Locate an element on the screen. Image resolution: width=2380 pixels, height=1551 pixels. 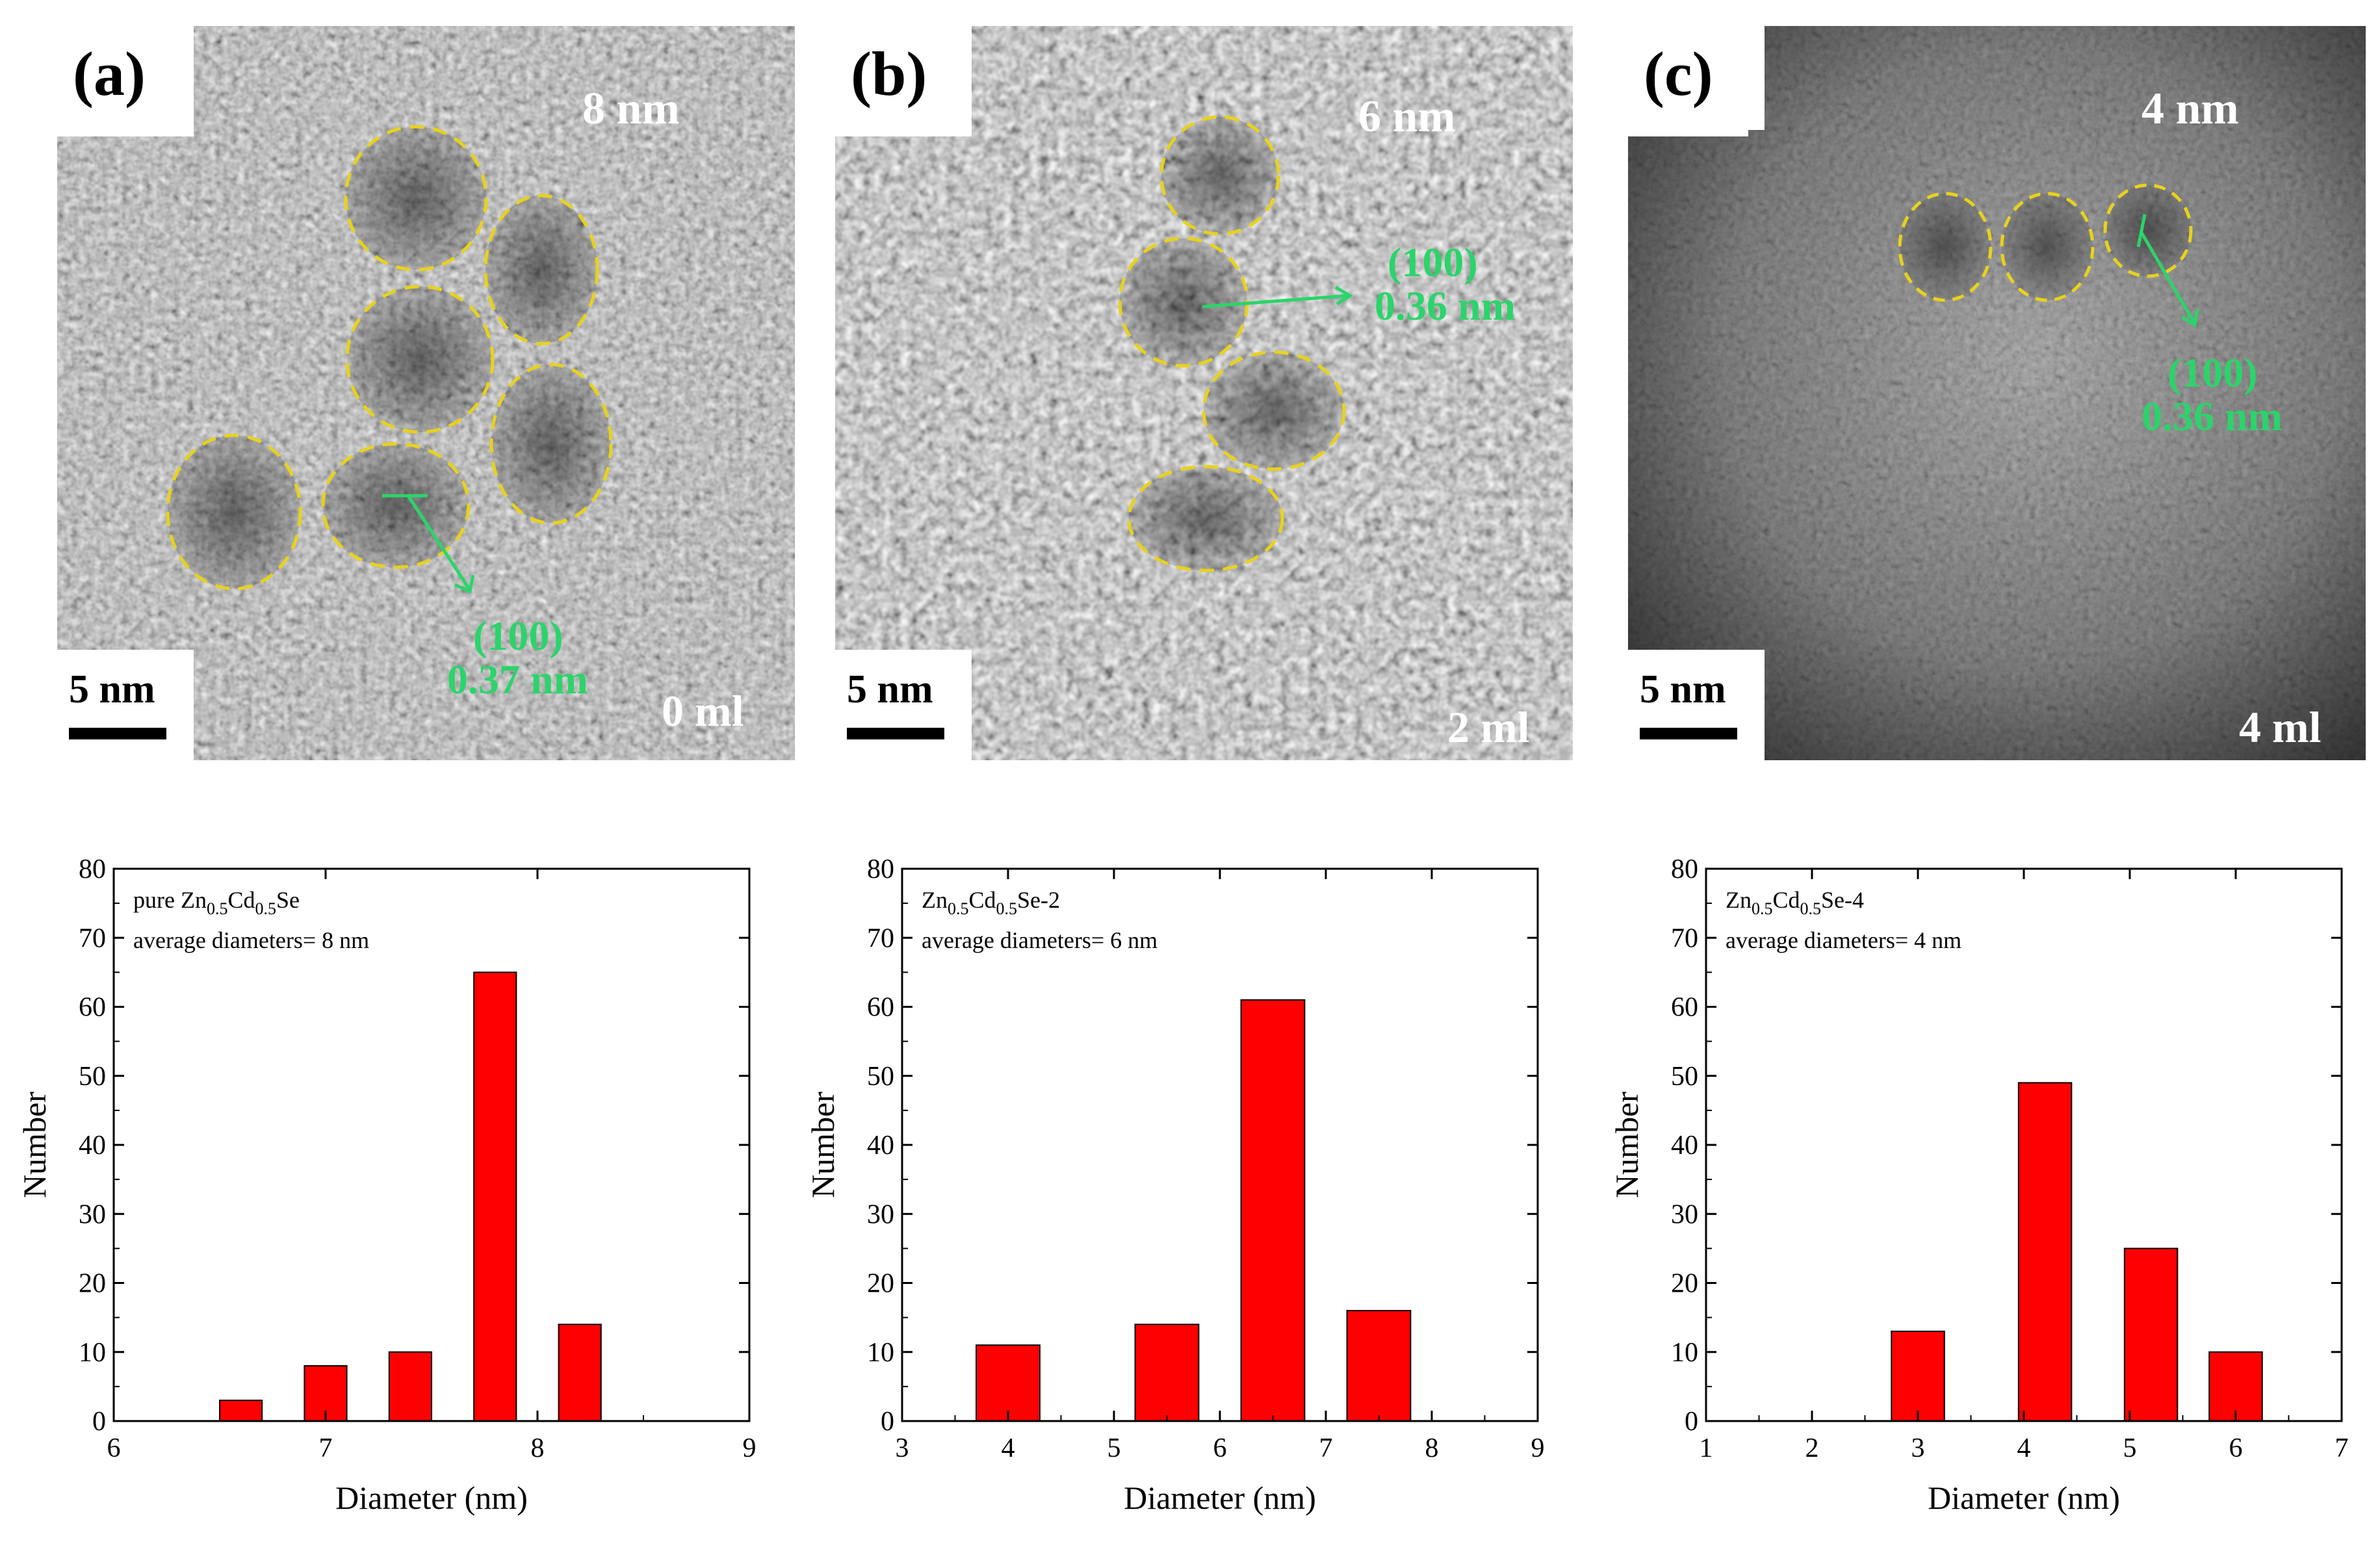
y-tick-label: 70 is located at coordinates (881, 938).